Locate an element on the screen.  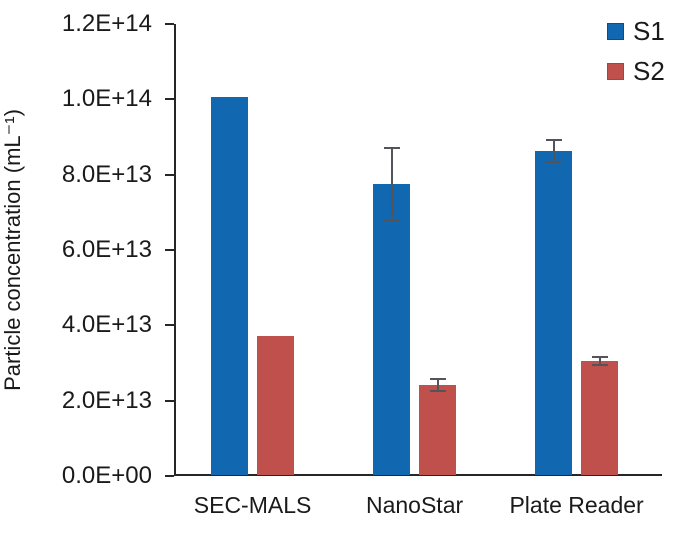
y-tick-label-4-0e-13: 4.0E+13 is located at coordinates (106, 325).